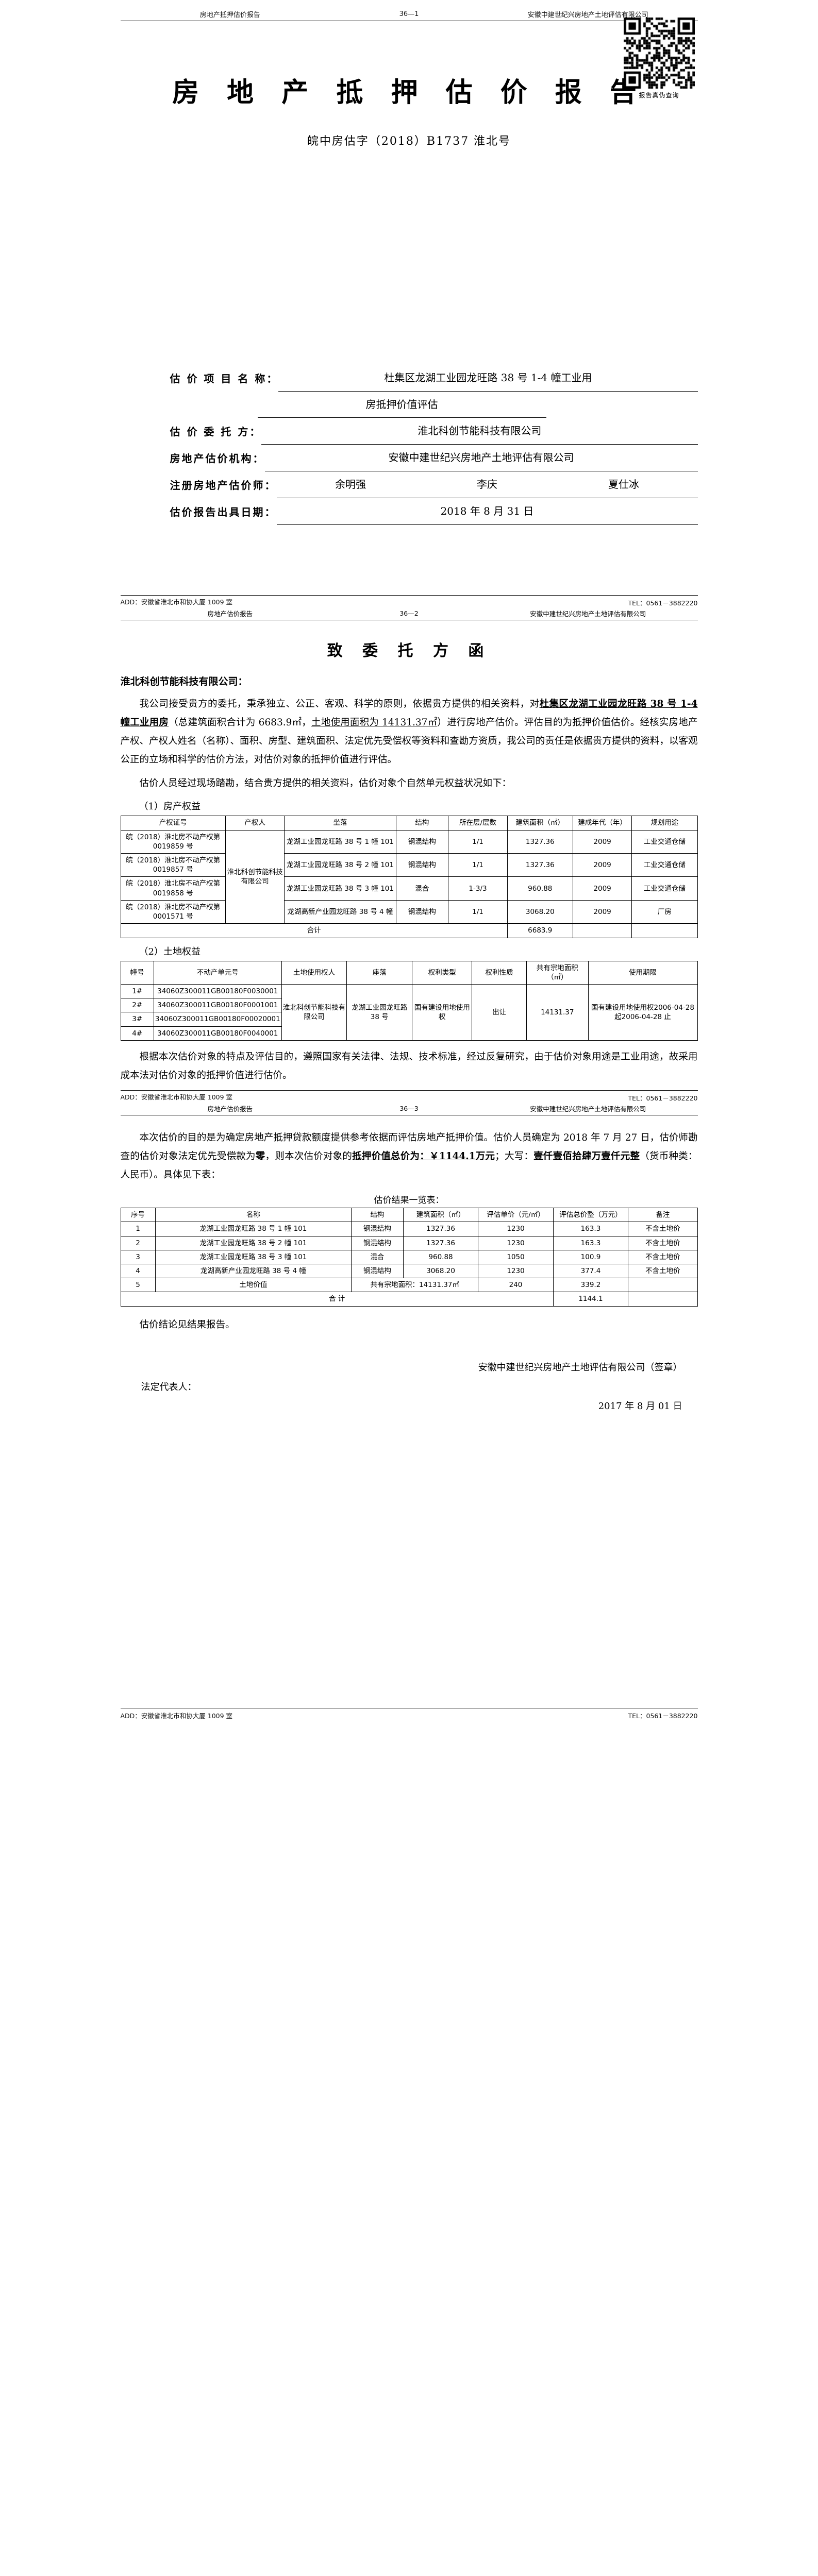 This screenshot has width=818, height=2576. I want to click on cell-total-price: 377.4, so click(591, 1271).